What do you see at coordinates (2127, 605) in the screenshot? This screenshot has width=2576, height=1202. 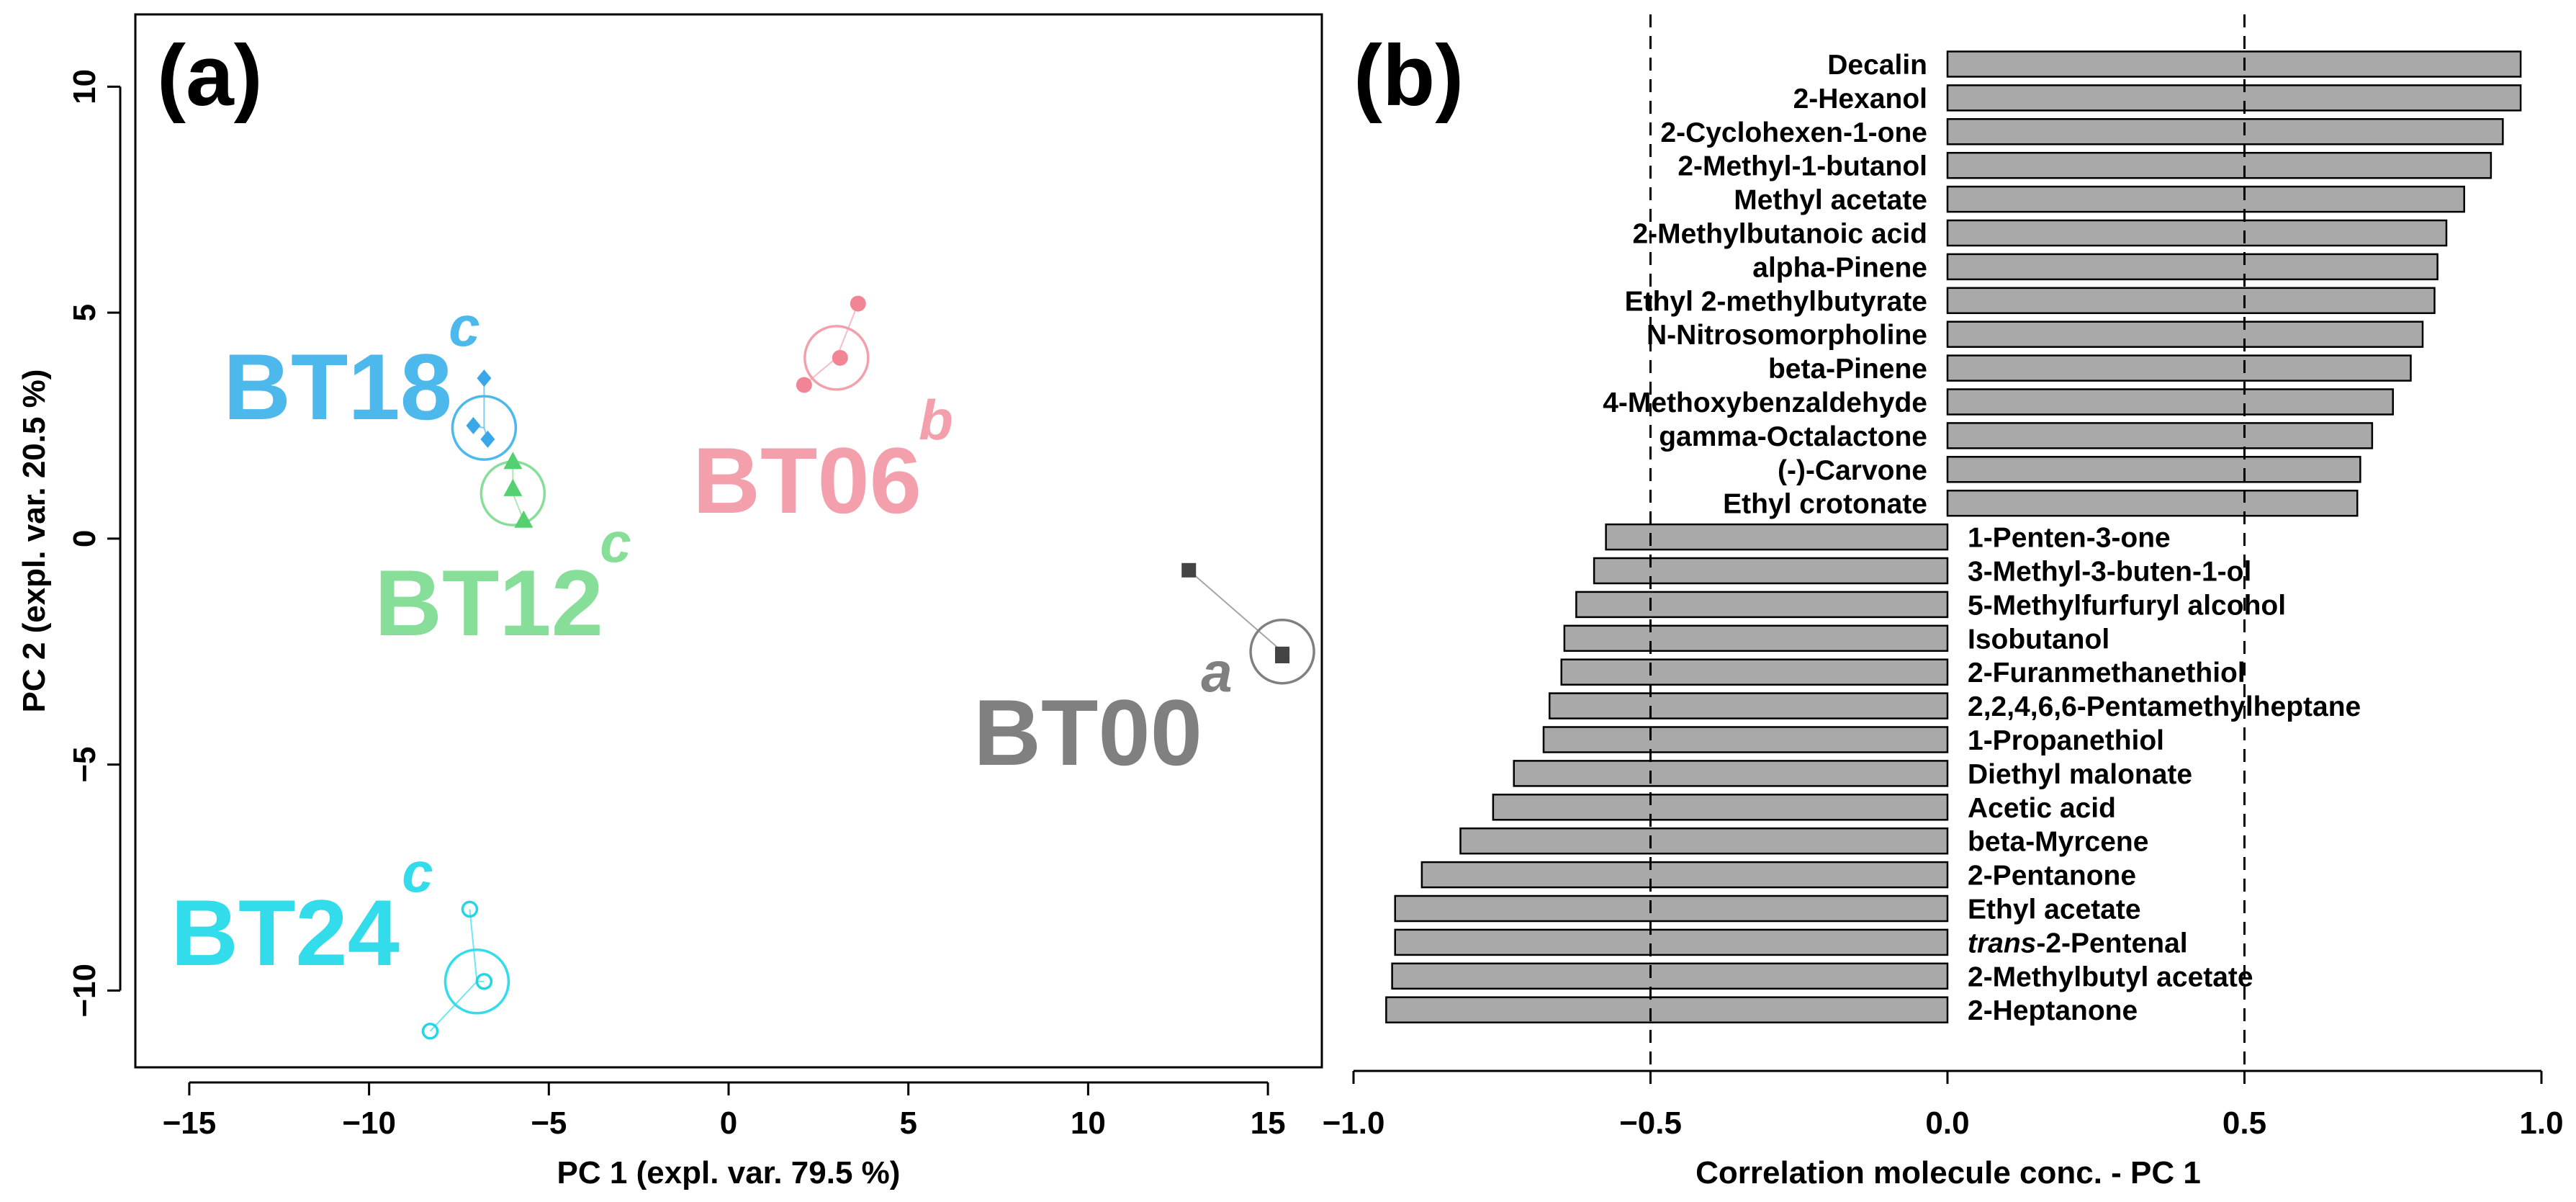 I see `bar-label: 5-Methylfurfuryl alcohol` at bounding box center [2127, 605].